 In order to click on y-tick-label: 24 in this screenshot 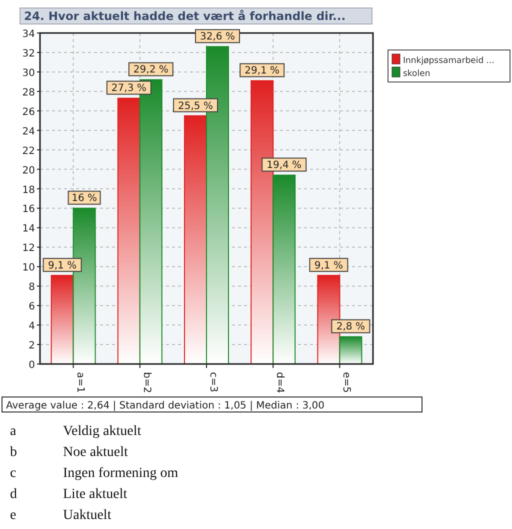, I will do `click(28, 132)`.